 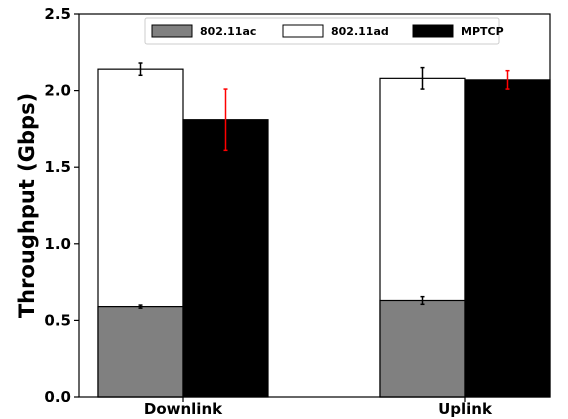 I want to click on y-tick-label: 1.5, so click(x=57, y=167).